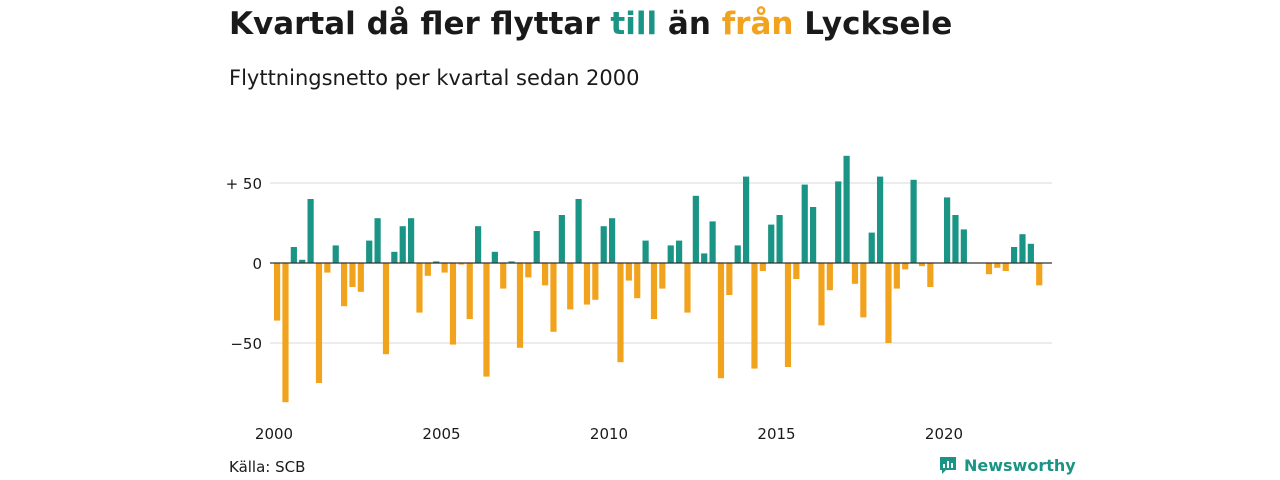  Describe the element at coordinates (1020, 465) in the screenshot. I see `brand-name: Newsworthy` at that location.